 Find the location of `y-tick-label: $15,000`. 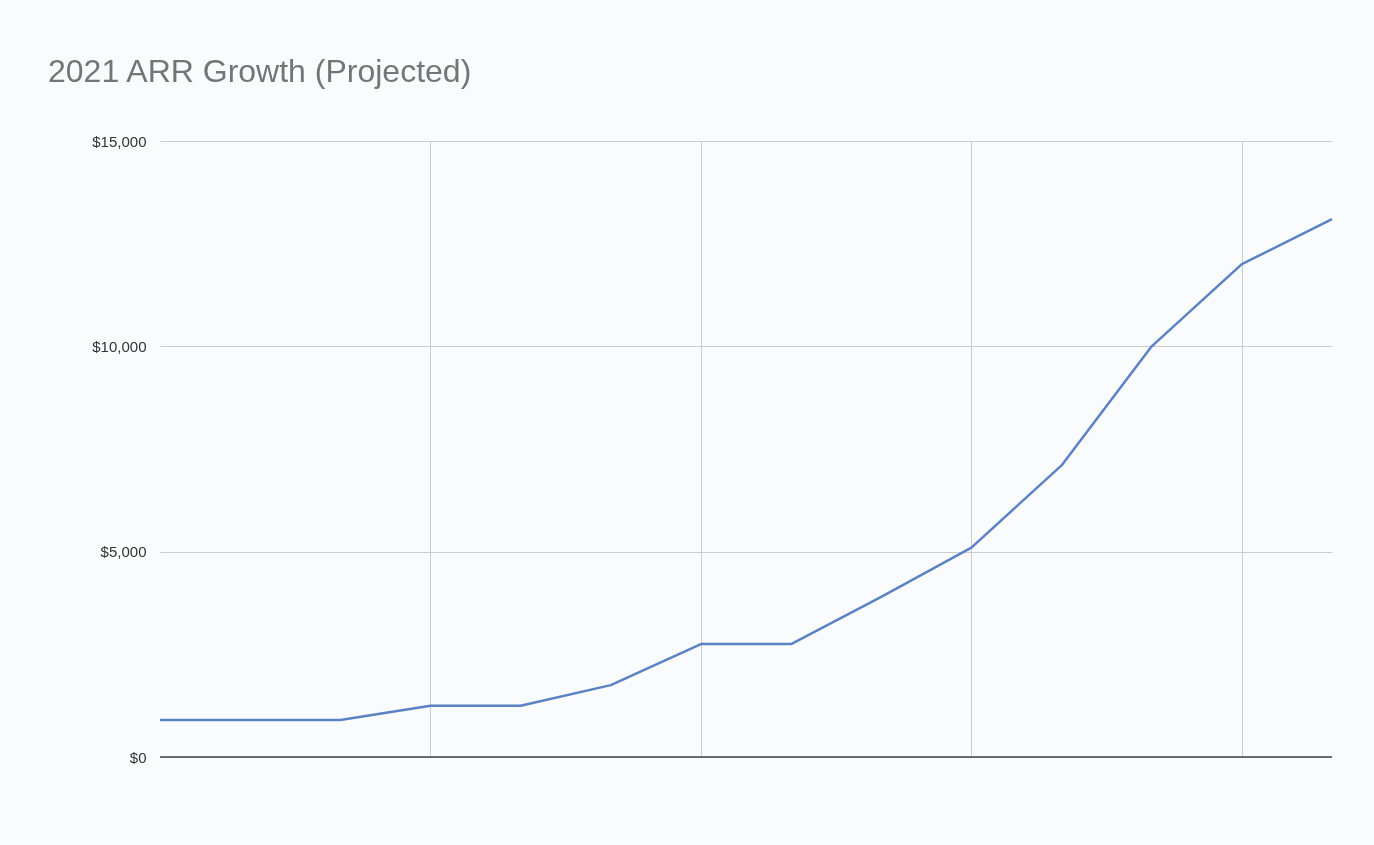

y-tick-label: $15,000 is located at coordinates (119, 141).